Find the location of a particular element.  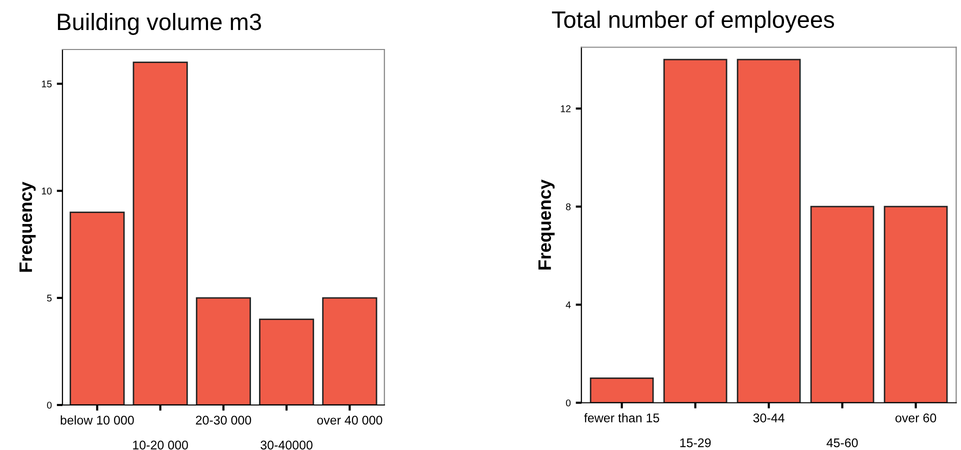

x-tick-label: 30-40000 is located at coordinates (286, 445).